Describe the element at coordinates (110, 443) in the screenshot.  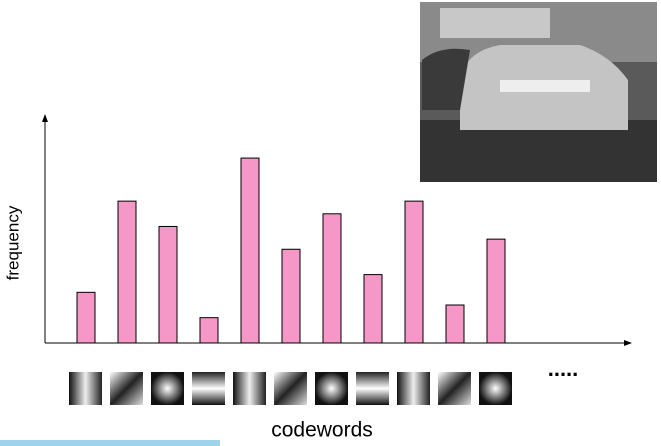
I see `bottom-strip` at that location.